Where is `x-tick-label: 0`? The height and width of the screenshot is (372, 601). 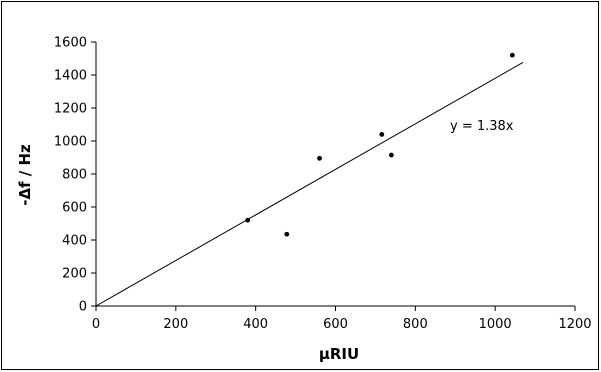
x-tick-label: 0 is located at coordinates (96, 324).